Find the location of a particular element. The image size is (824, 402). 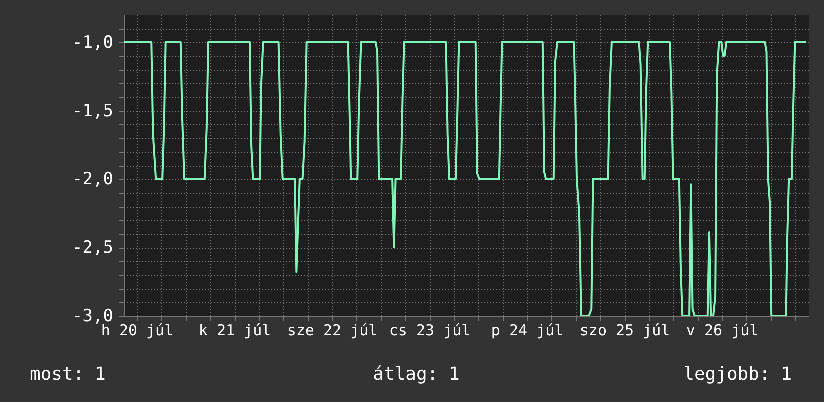

y-tick-label: -1,0 is located at coordinates (93, 42).